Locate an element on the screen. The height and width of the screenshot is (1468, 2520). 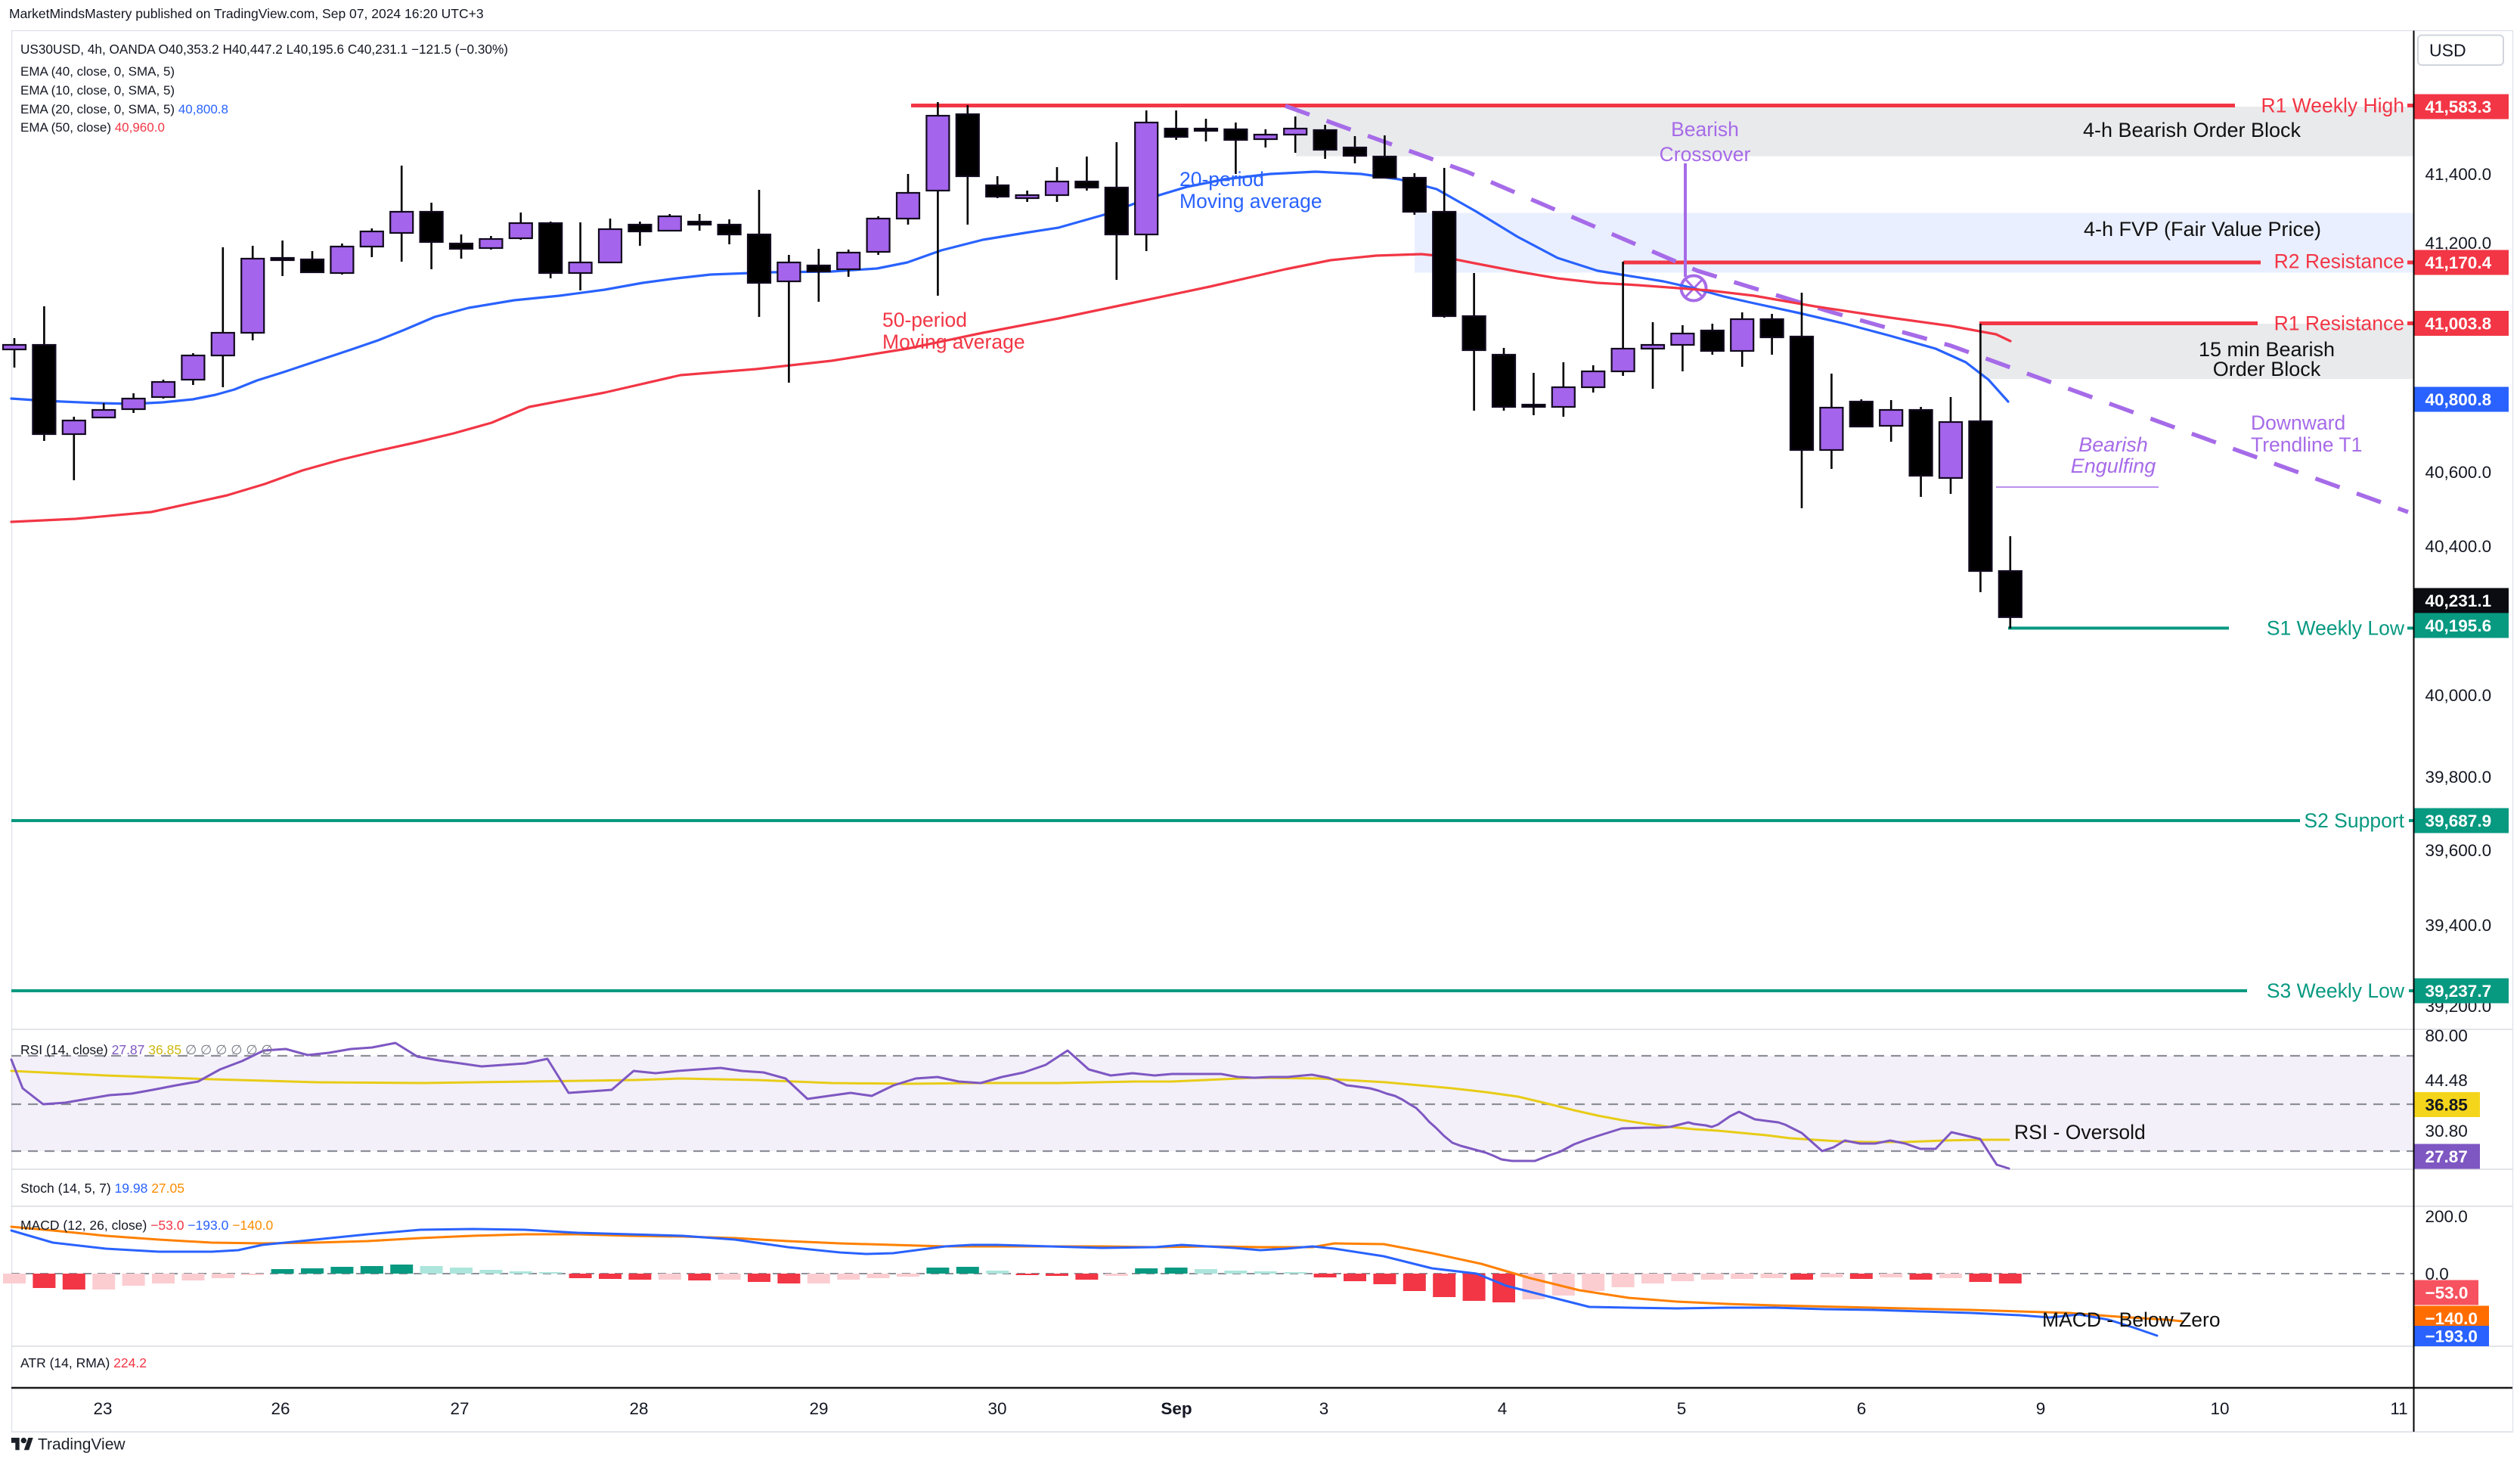
svg-text: 28 is located at coordinates (638, 1408).